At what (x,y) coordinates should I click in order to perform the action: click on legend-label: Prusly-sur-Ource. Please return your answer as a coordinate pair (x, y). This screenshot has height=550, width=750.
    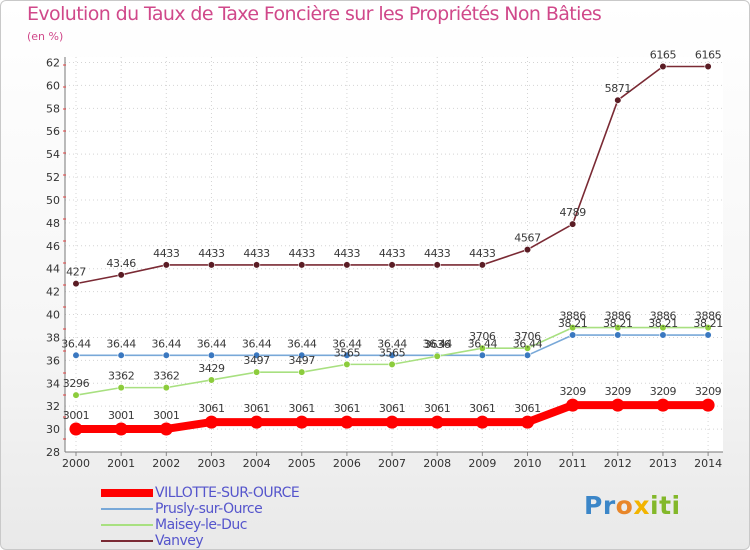
    Looking at the image, I should click on (209, 509).